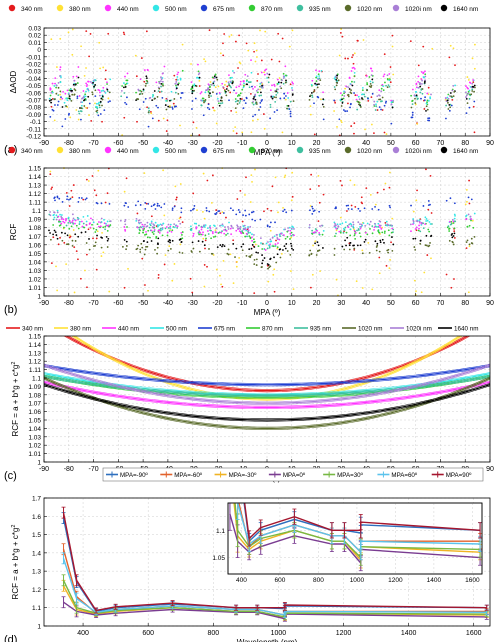 This screenshot has height=642, width=500. I want to click on legend-label: 340 nm, so click(32, 9).